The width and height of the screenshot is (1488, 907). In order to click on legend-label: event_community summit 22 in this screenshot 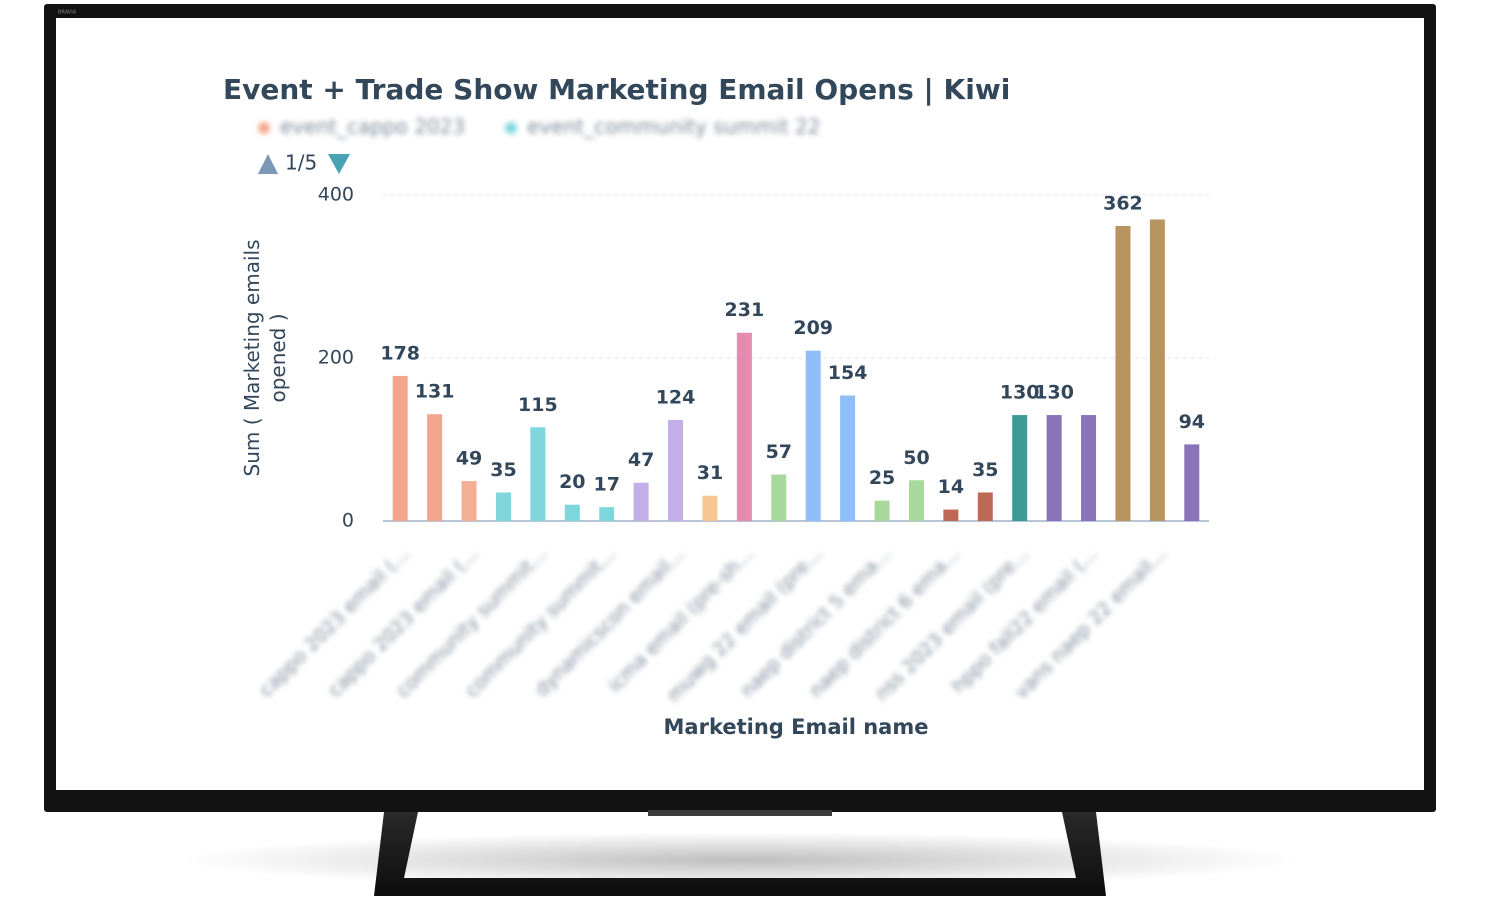, I will do `click(673, 127)`.